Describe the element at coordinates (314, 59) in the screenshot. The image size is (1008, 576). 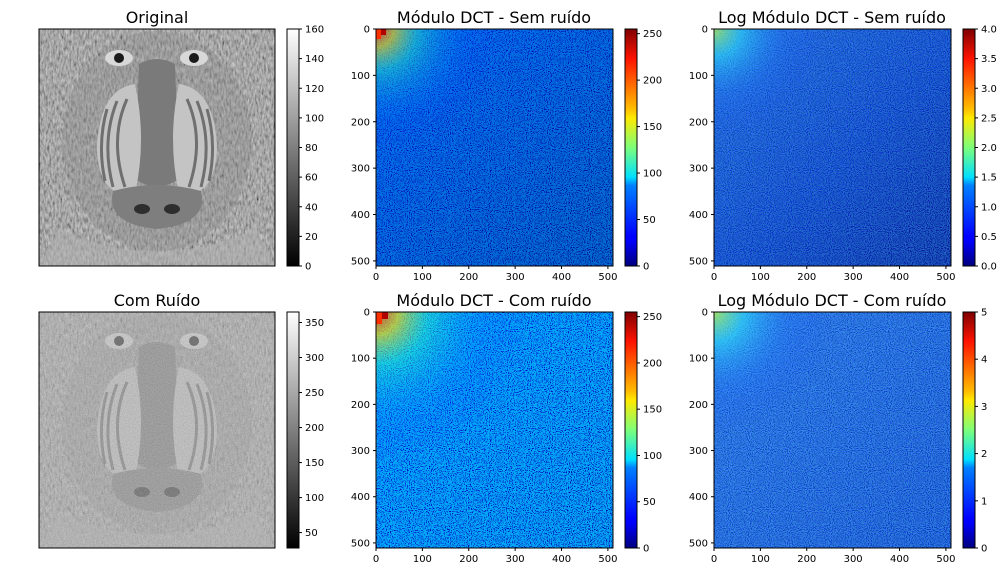
I see `colorbar-tick-label: 140` at that location.